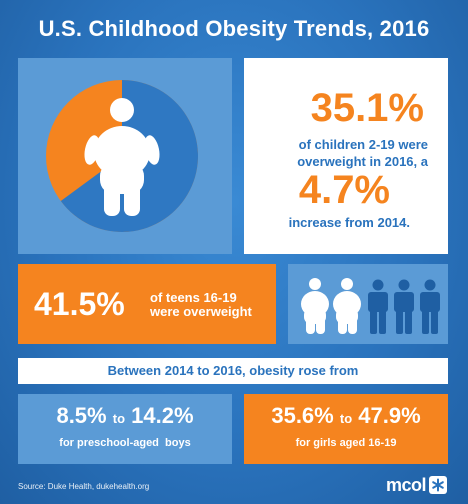 This screenshot has width=468, height=504. I want to click on boys-to-word: to, so click(119, 418).